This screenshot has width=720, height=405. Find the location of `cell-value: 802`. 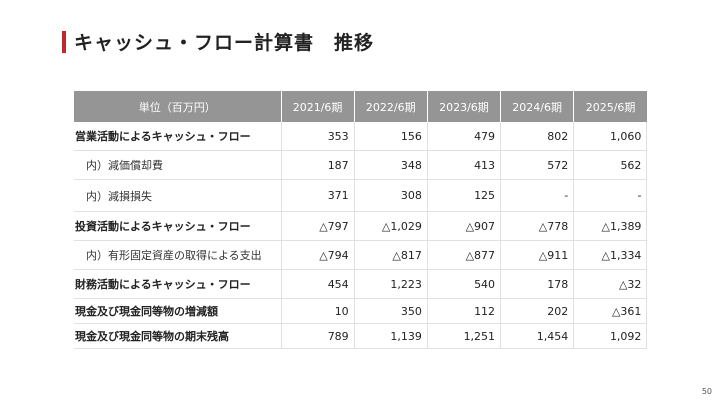

cell-value: 802 is located at coordinates (537, 136).